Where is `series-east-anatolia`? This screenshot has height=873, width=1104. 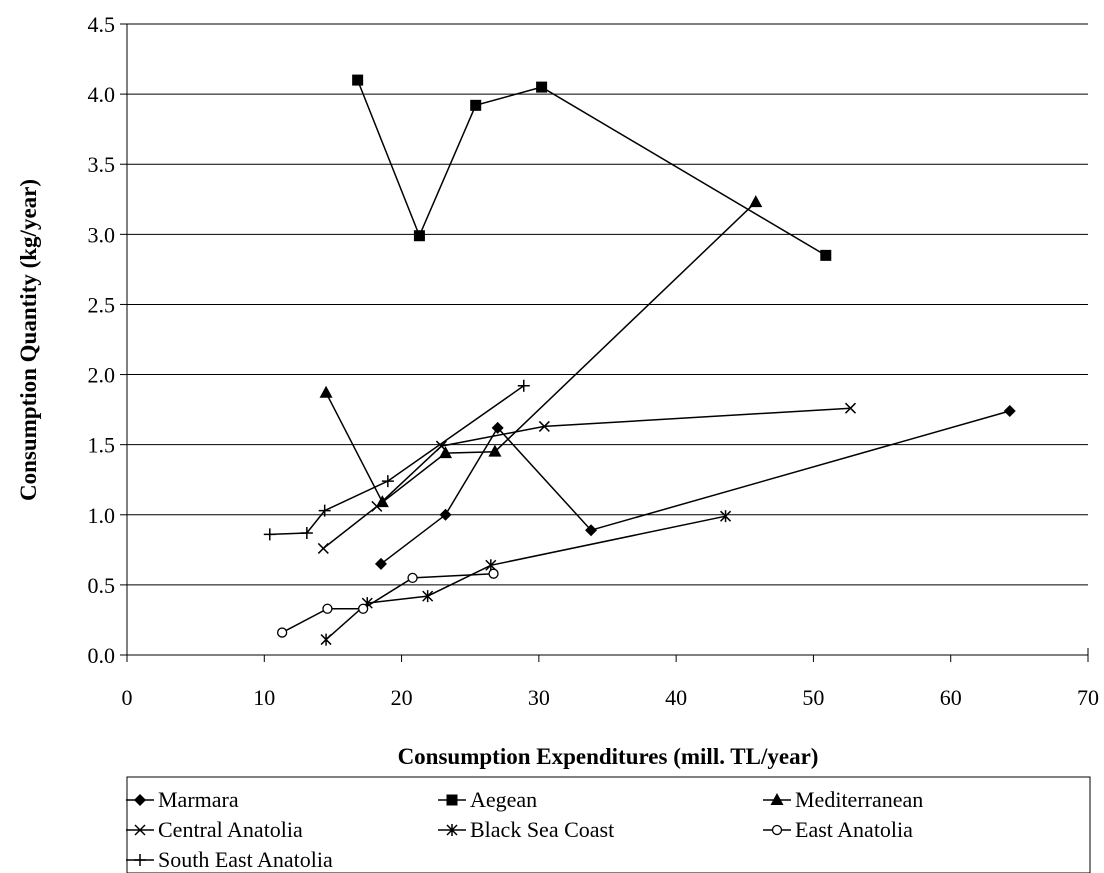 series-east-anatolia is located at coordinates (387, 603).